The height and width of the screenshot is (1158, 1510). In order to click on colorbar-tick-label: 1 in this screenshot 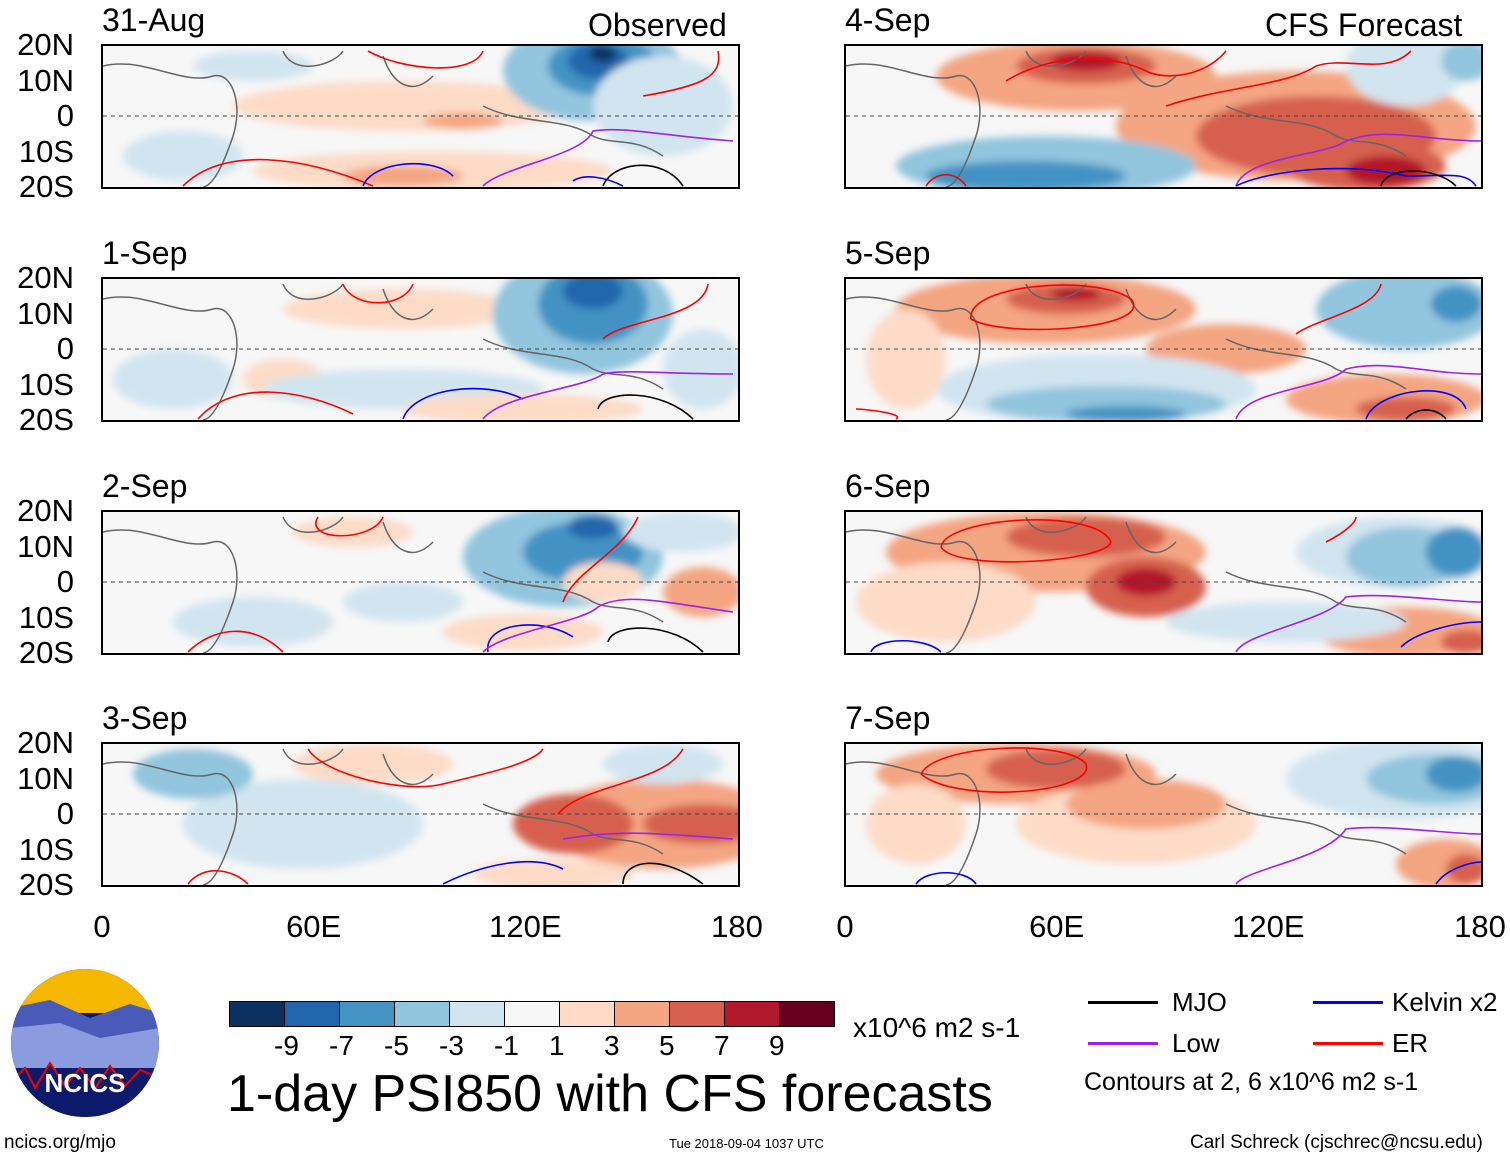, I will do `click(557, 1045)`.